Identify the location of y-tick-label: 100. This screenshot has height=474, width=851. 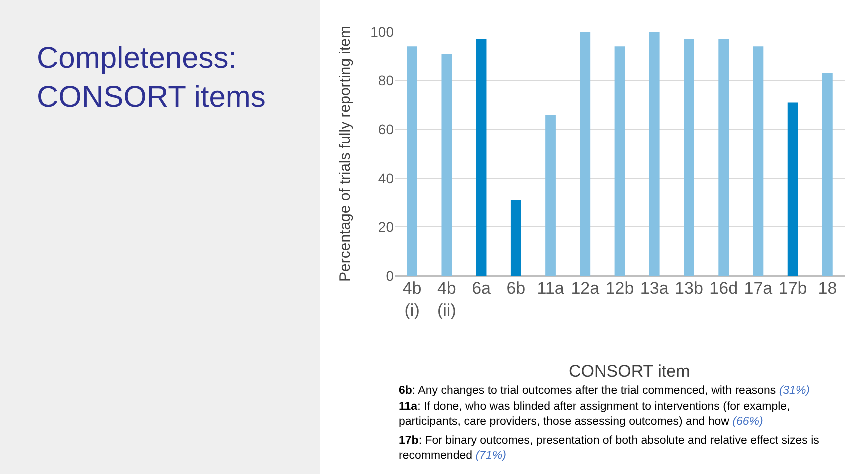
(382, 32).